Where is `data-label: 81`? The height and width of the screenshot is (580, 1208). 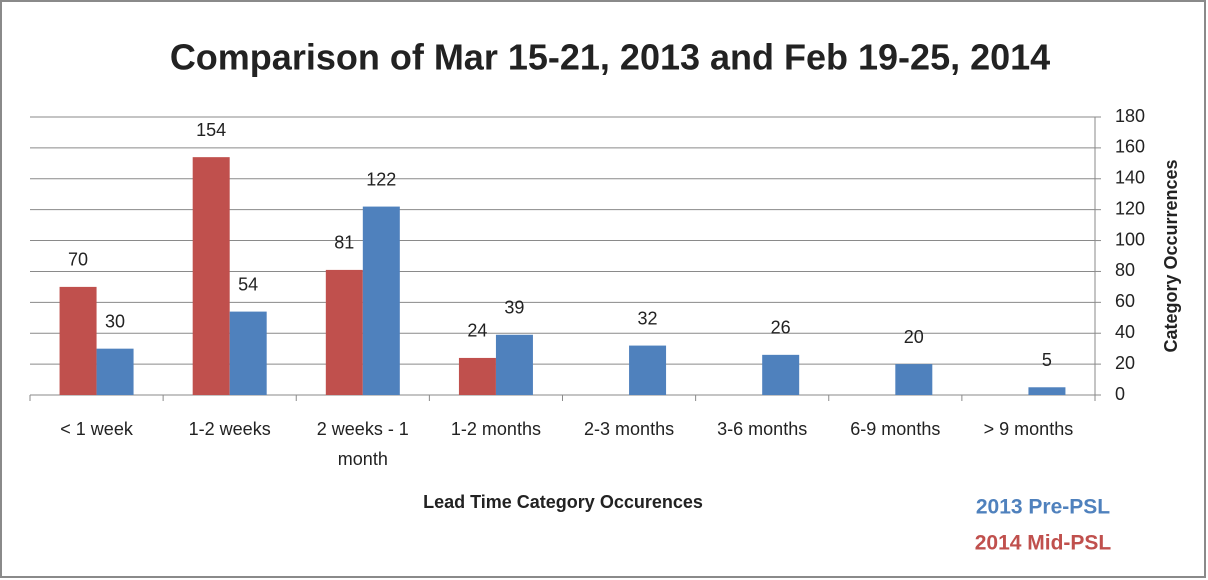 data-label: 81 is located at coordinates (344, 243).